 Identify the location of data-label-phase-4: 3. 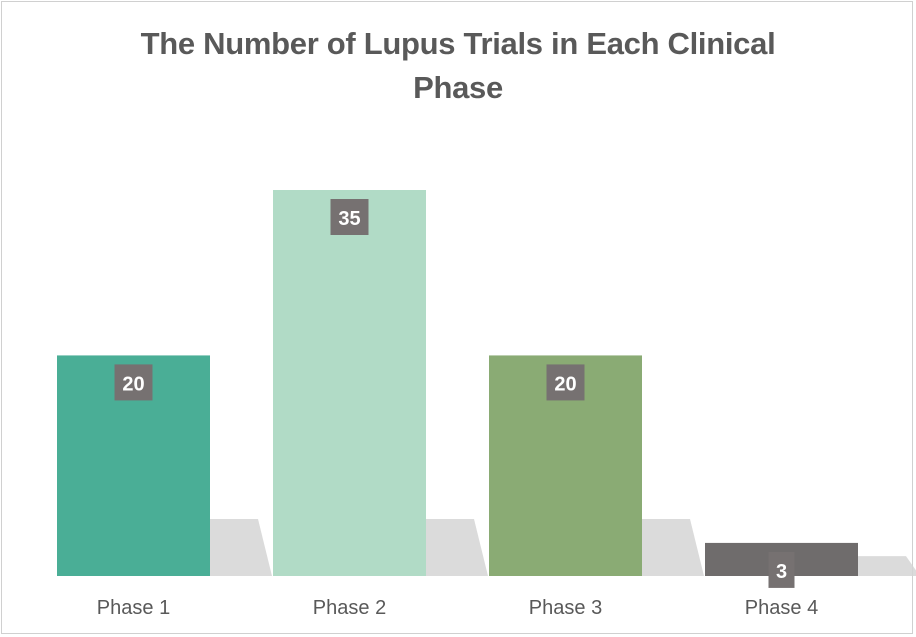
(781, 572).